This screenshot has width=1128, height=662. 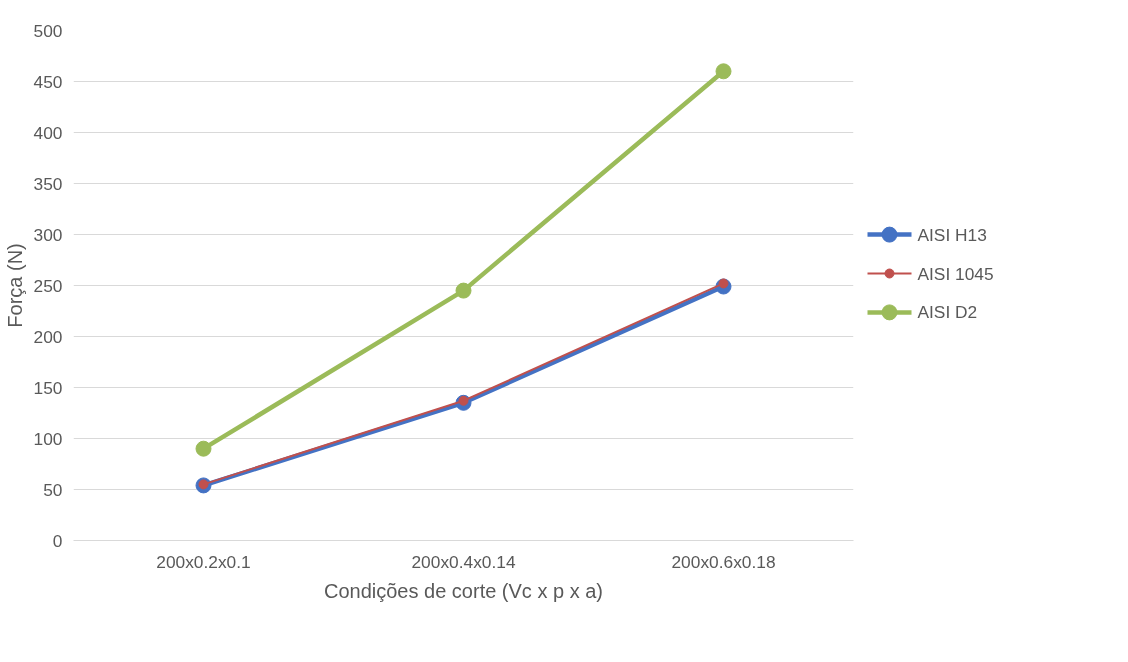 I want to click on legend-label: AISI 1045, so click(x=955, y=273).